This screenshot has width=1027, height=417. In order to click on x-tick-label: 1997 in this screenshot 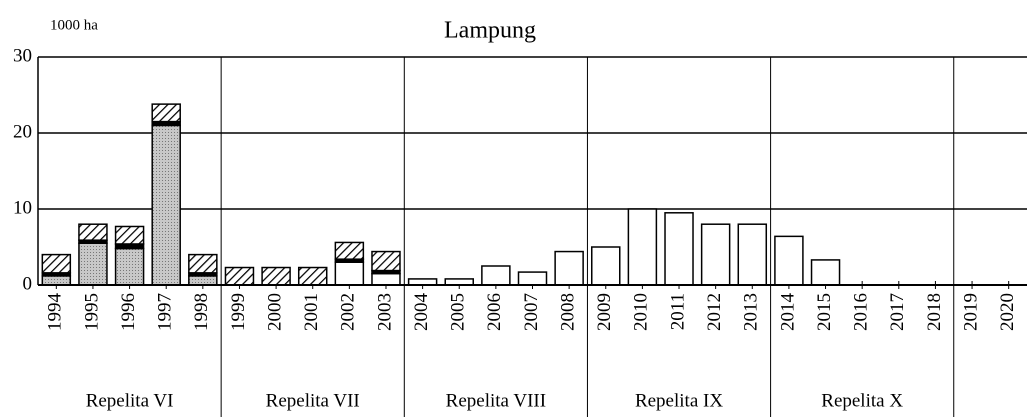, I will do `click(165, 312)`.